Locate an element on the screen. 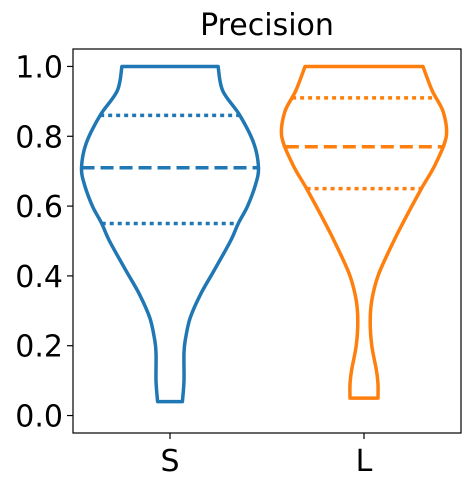 The width and height of the screenshot is (470, 487). x-category-label: L is located at coordinates (364, 461).